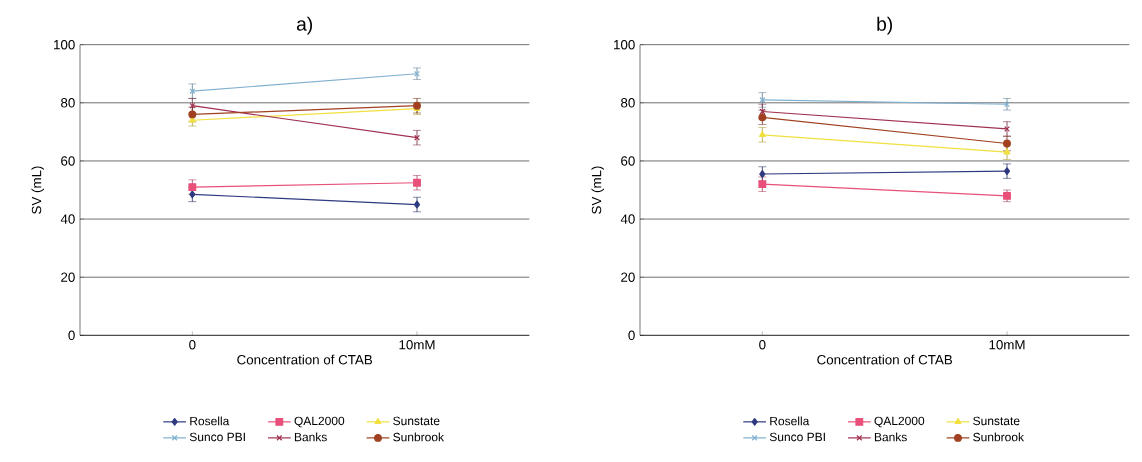 This screenshot has height=462, width=1142. What do you see at coordinates (304, 25) in the screenshot?
I see `chart-title: a)` at bounding box center [304, 25].